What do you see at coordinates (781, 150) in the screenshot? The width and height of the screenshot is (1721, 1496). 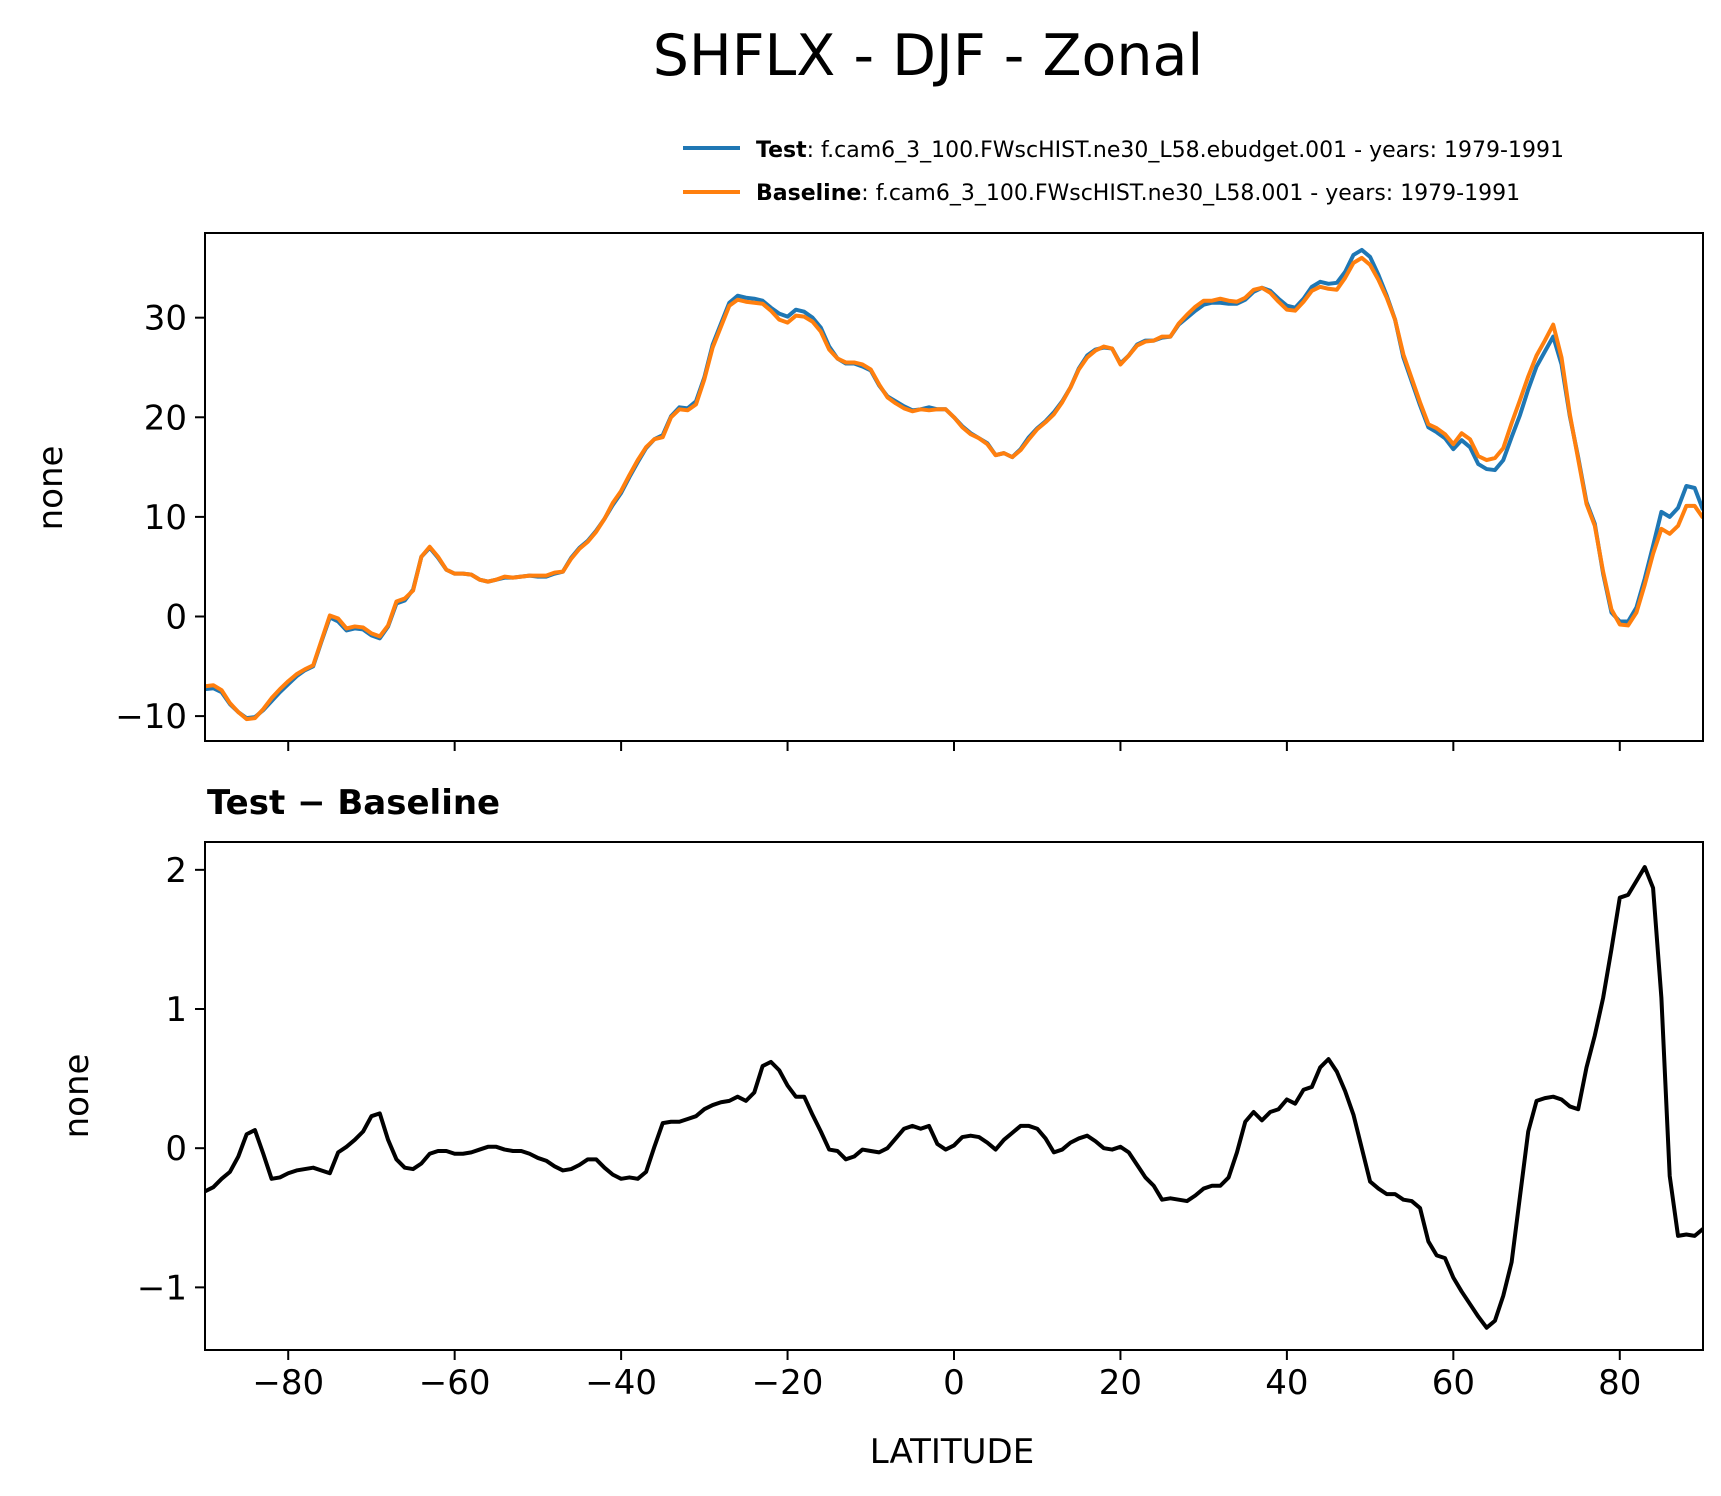 I see `legend-test-name: Test` at bounding box center [781, 150].